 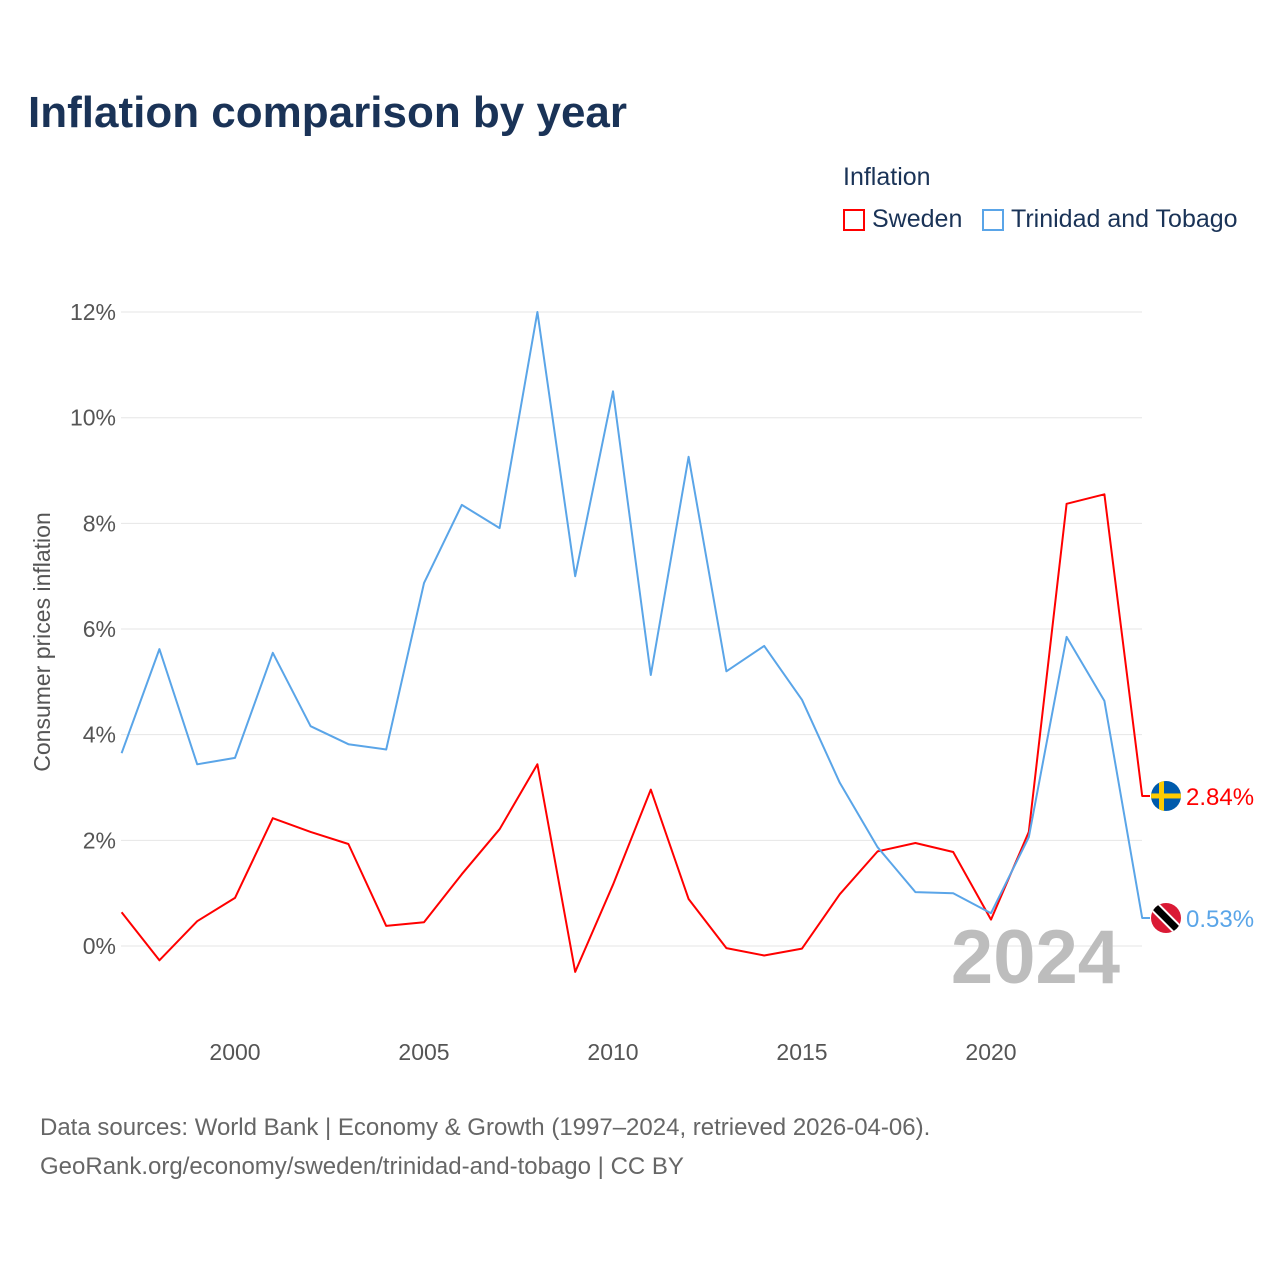 What do you see at coordinates (423, 1052) in the screenshot?
I see `x-tick-label: 2005` at bounding box center [423, 1052].